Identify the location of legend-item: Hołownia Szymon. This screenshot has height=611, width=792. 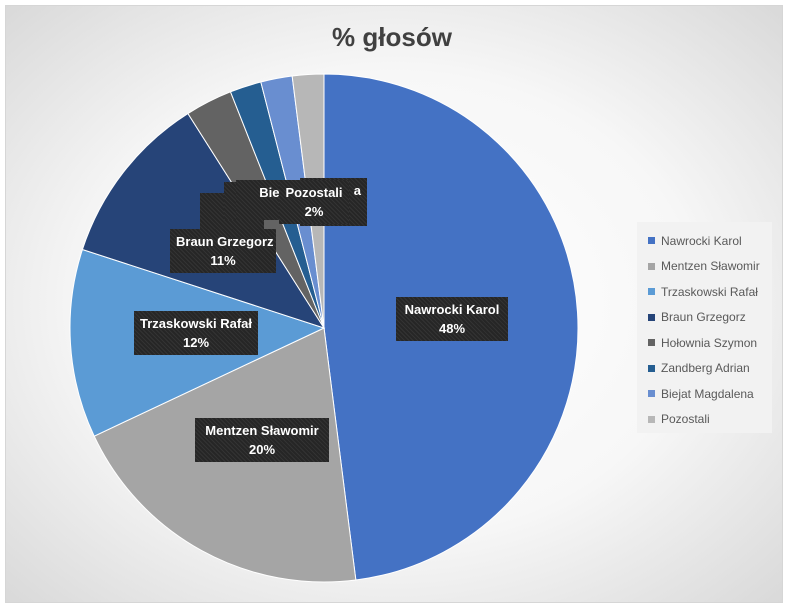
(710, 343).